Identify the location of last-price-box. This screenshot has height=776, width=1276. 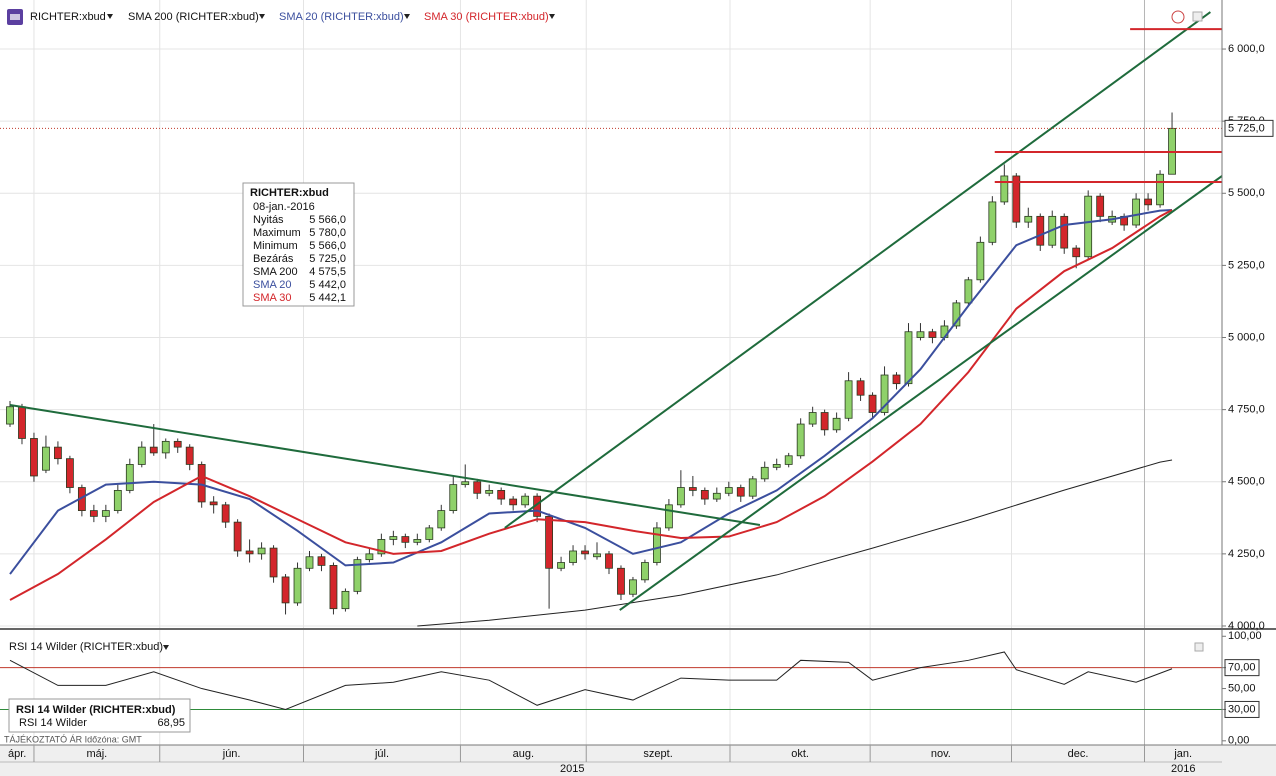
(1249, 128).